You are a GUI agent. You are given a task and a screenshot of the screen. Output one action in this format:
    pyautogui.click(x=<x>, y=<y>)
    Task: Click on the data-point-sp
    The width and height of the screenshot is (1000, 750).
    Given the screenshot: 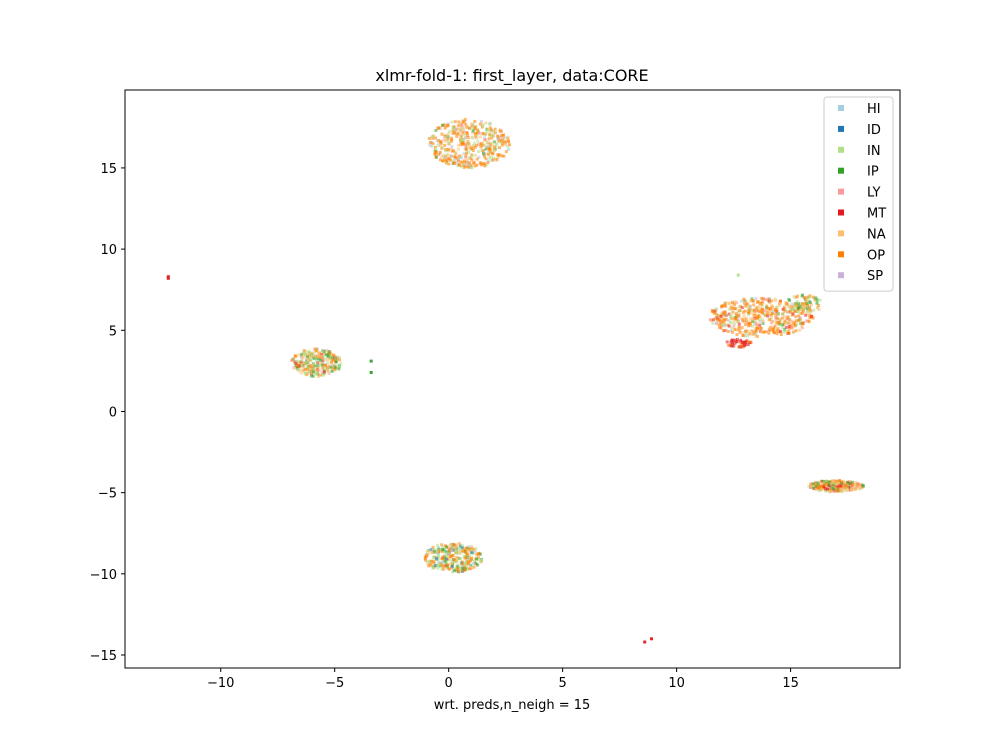 What is the action you would take?
    pyautogui.click(x=725, y=326)
    